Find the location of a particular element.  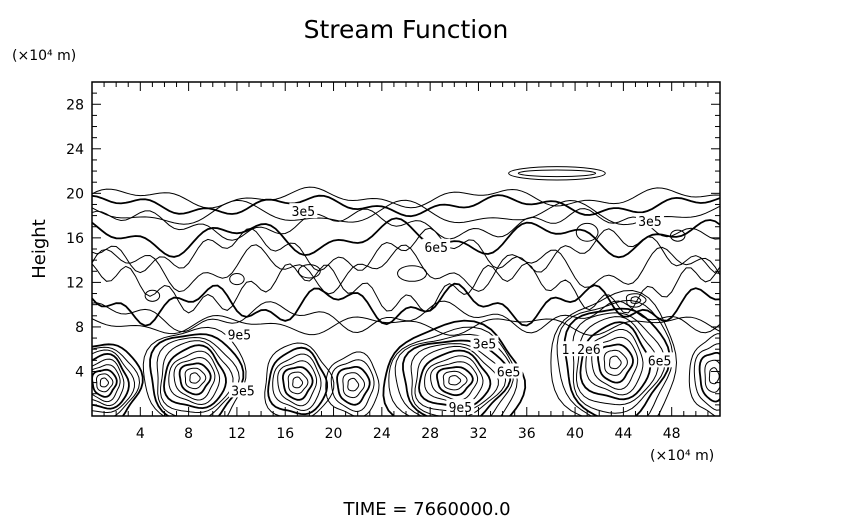

contour-label: 1.2e6 is located at coordinates (581, 350).